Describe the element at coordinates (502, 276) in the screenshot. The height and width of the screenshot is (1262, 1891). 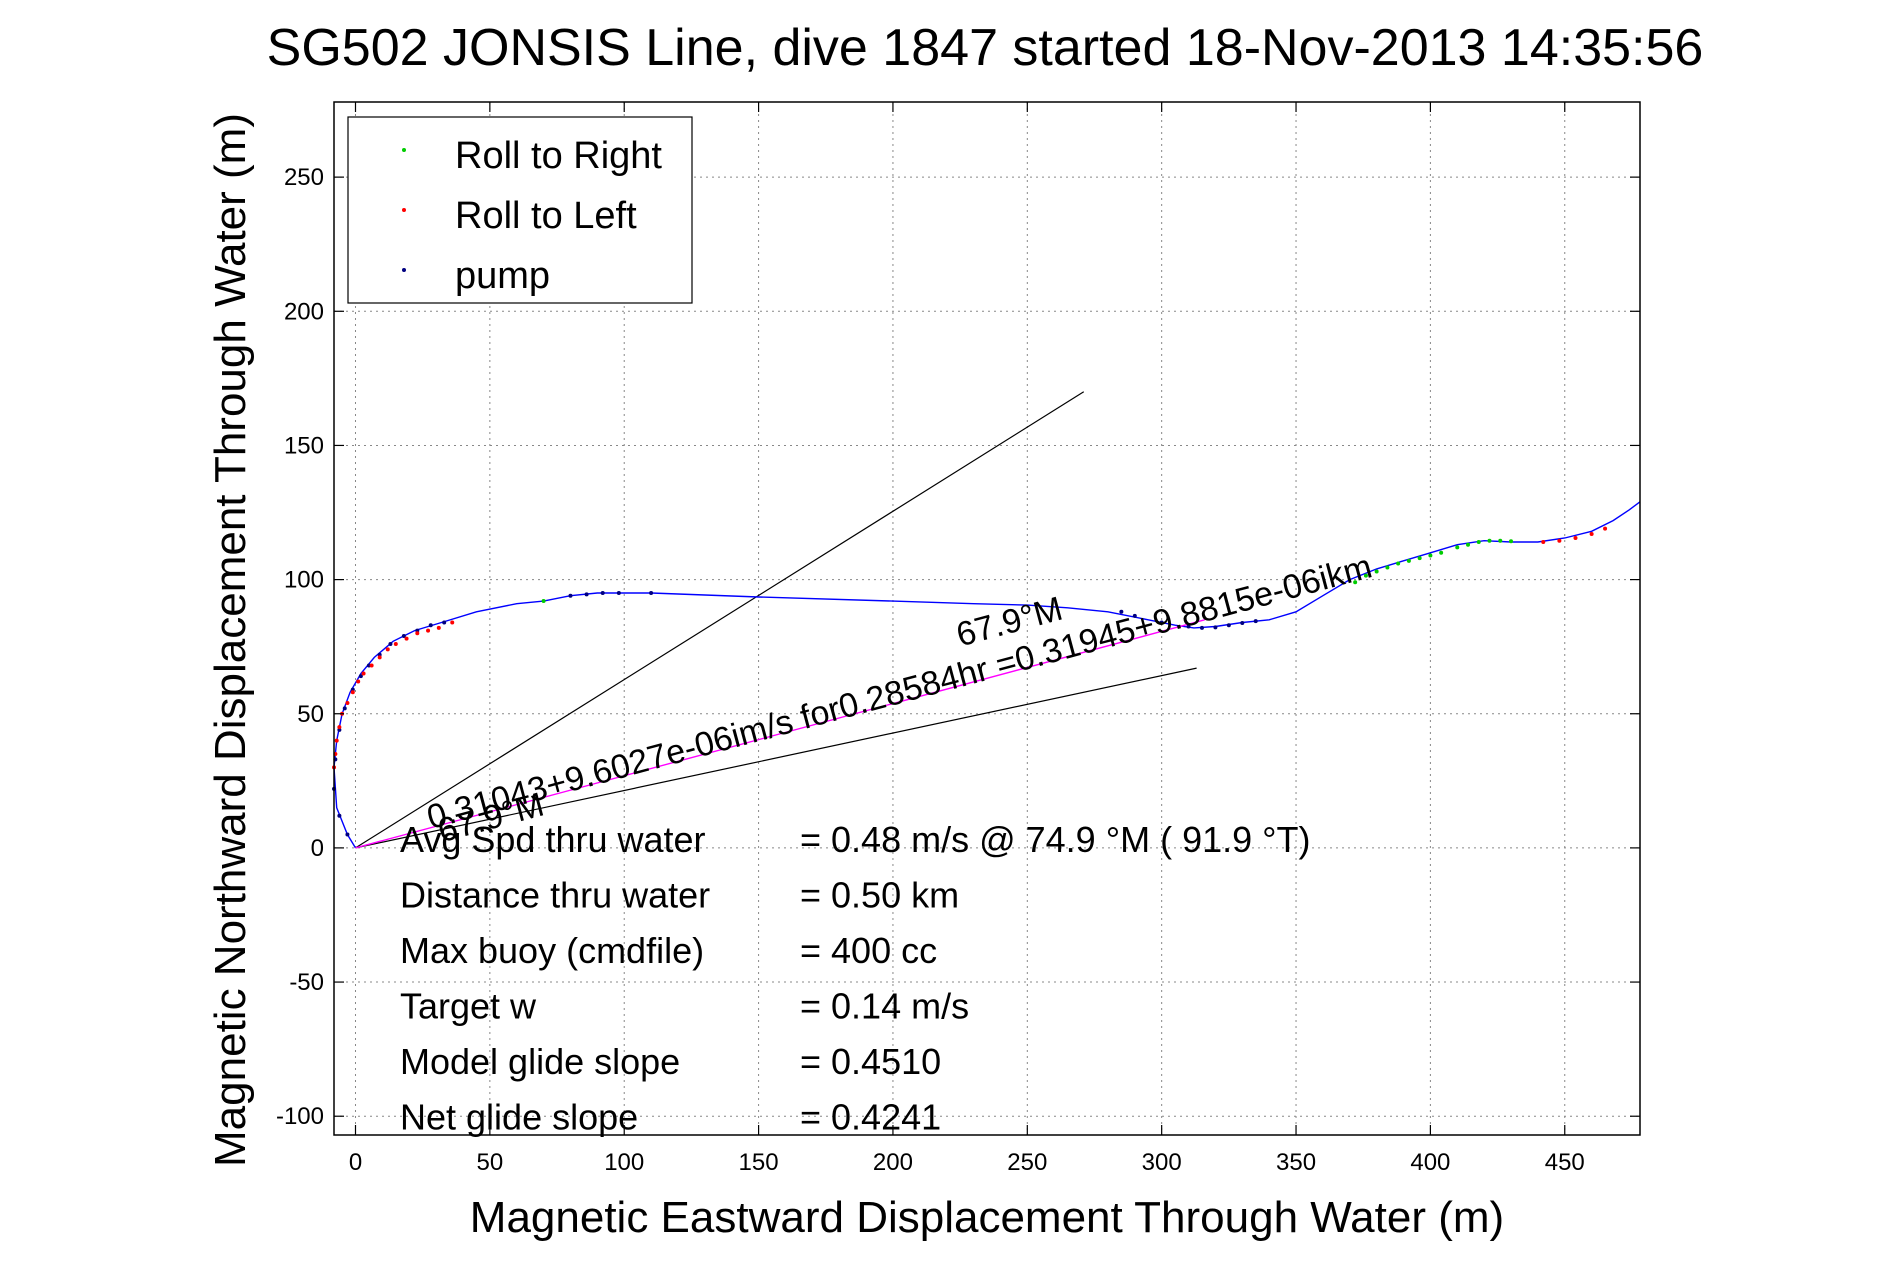
I see `legend-label: pump` at that location.